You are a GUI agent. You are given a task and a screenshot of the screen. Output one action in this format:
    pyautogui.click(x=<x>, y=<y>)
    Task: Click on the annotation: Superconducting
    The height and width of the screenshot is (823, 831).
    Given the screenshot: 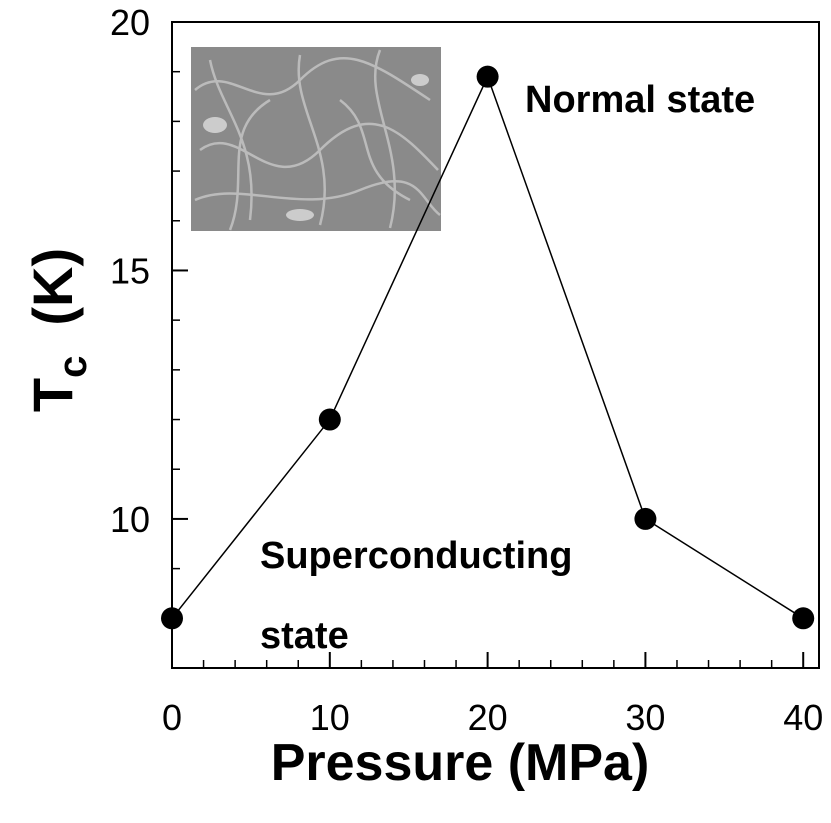 What is the action you would take?
    pyautogui.click(x=416, y=556)
    